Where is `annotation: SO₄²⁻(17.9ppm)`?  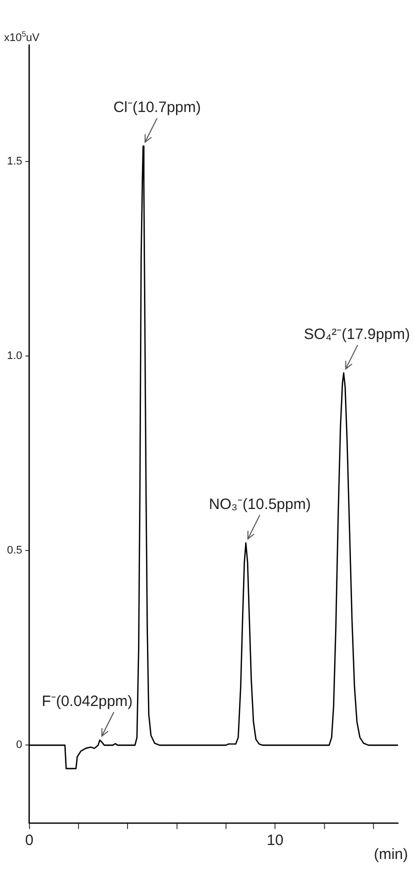 annotation: SO₄²⁻(17.9ppm) is located at coordinates (357, 334).